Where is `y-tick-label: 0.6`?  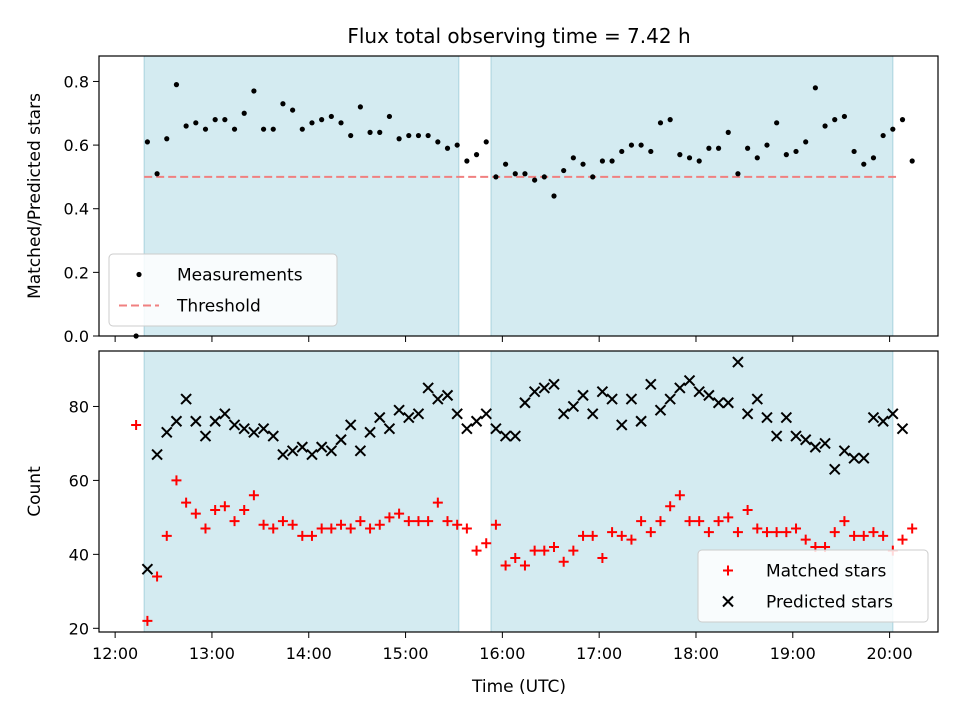 y-tick-label: 0.6 is located at coordinates (76, 145).